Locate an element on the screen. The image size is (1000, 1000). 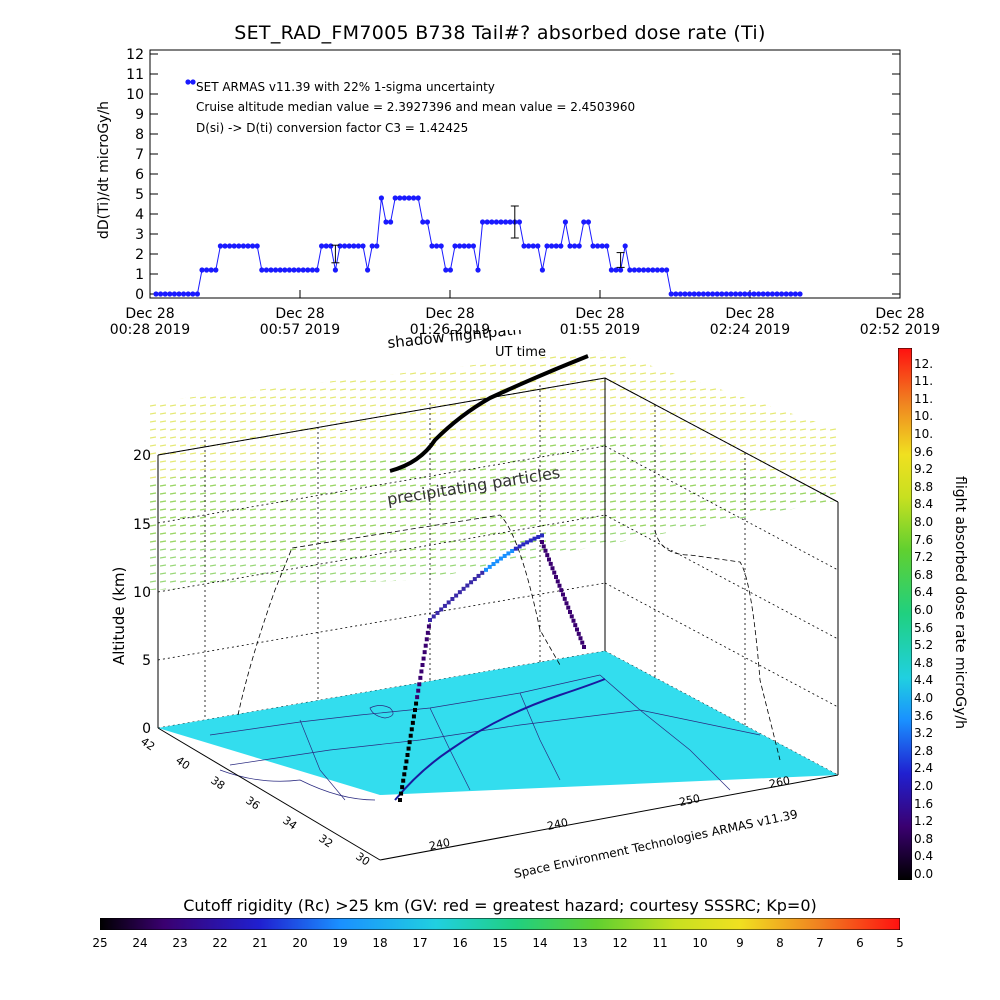
dose-colorbar-tick: 3.6 is located at coordinates (924, 715).